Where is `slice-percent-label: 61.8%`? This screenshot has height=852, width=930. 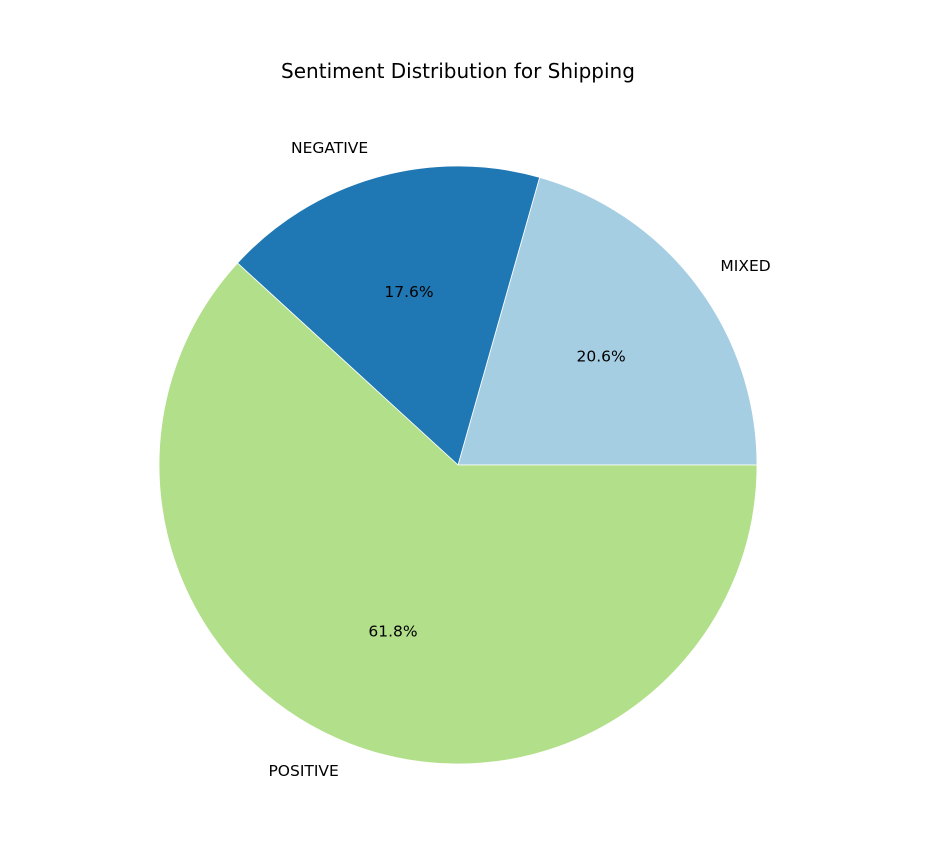
slice-percent-label: 61.8% is located at coordinates (392, 632).